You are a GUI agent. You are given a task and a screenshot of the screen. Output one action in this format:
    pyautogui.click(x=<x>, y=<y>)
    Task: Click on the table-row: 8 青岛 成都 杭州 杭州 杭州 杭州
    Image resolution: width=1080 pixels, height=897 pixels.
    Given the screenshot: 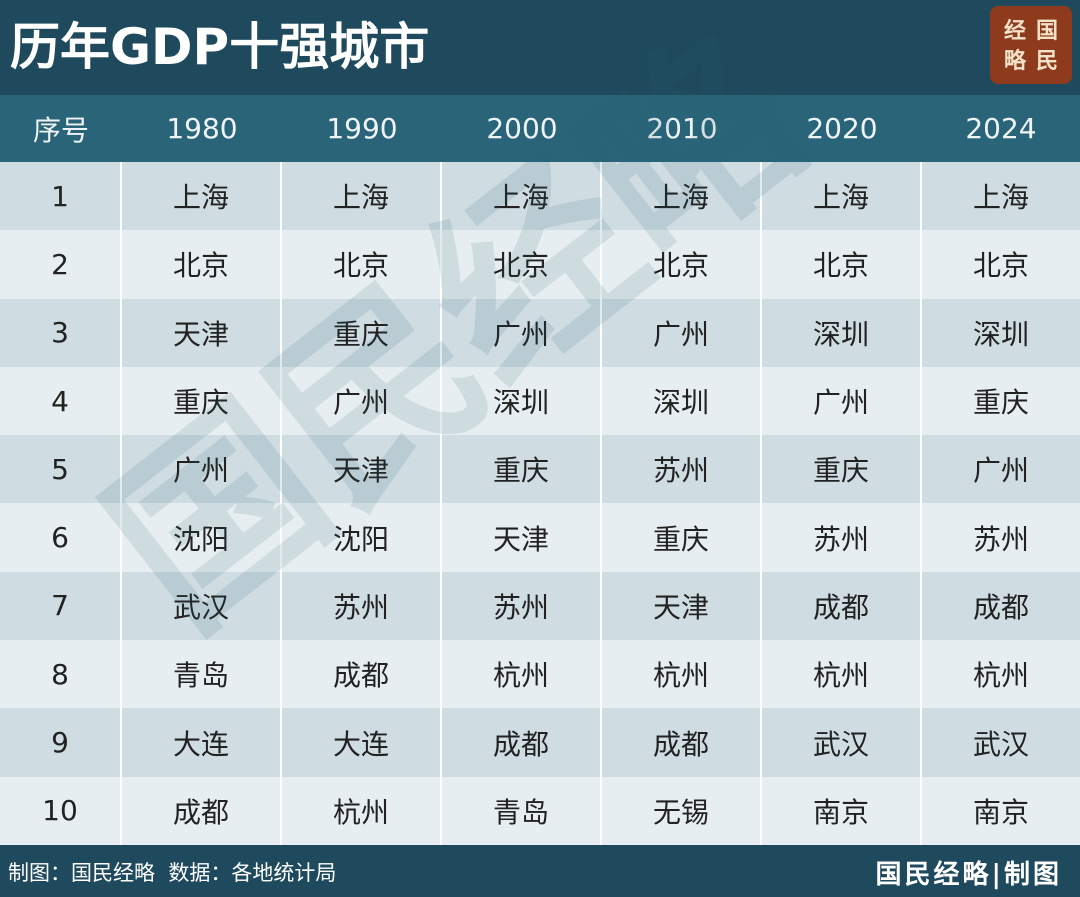 What is the action you would take?
    pyautogui.click(x=540, y=674)
    